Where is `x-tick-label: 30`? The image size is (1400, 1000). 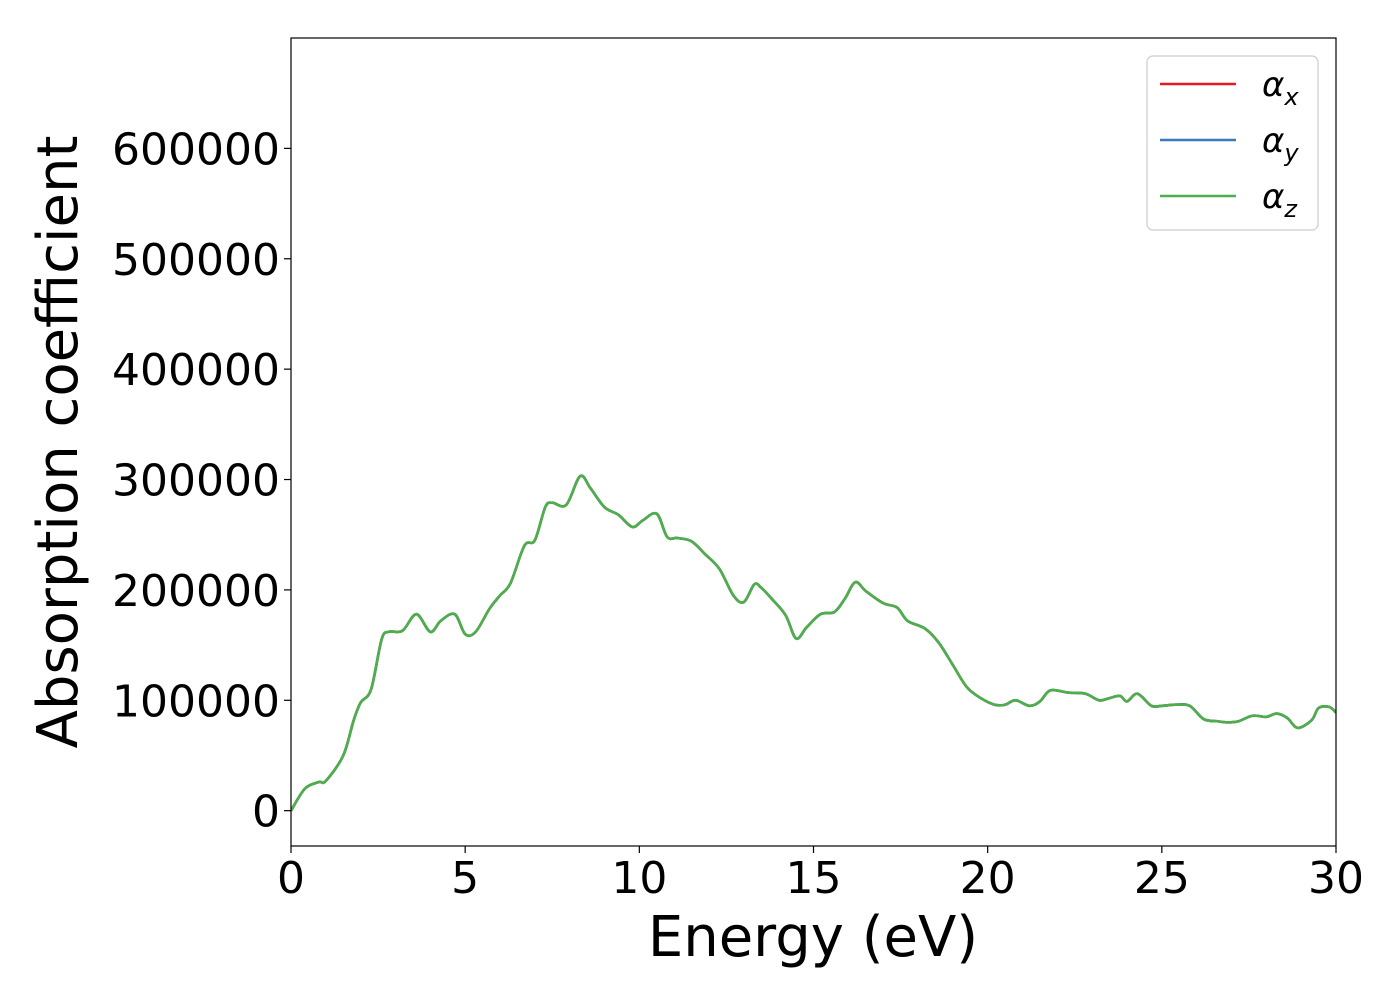 x-tick-label: 30 is located at coordinates (1336, 878).